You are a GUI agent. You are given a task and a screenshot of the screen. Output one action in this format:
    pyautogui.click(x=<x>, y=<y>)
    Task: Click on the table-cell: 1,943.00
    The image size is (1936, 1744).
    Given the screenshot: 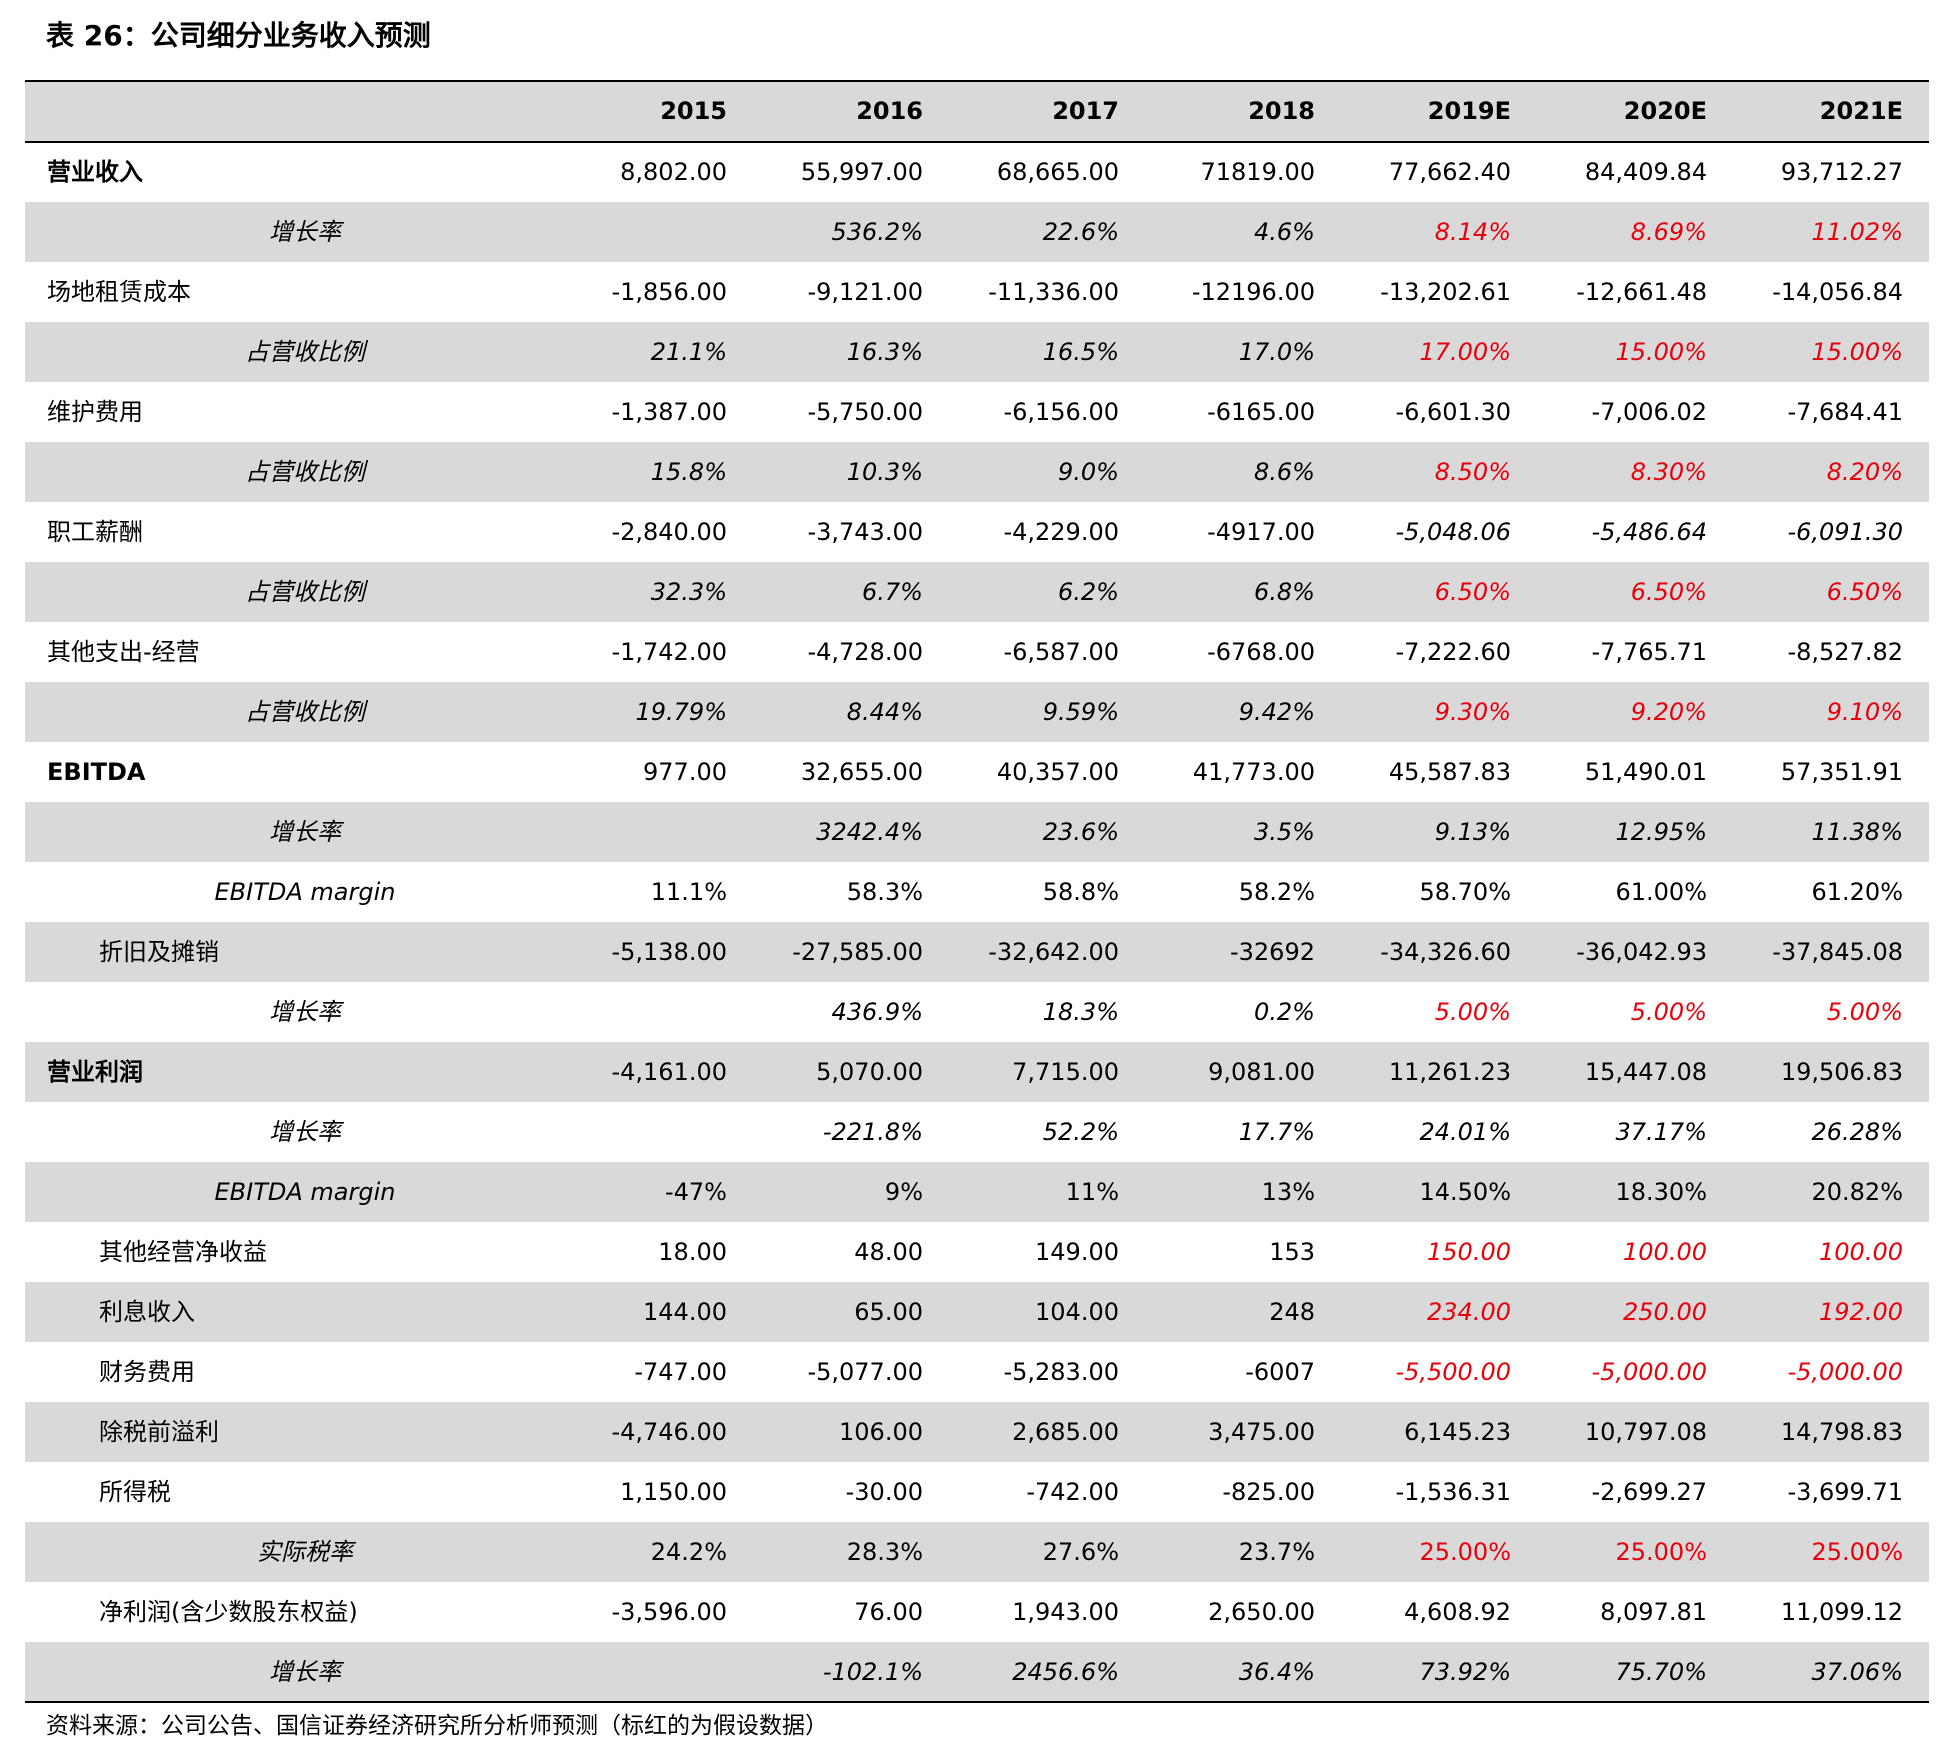 What is the action you would take?
    pyautogui.click(x=1065, y=1612)
    